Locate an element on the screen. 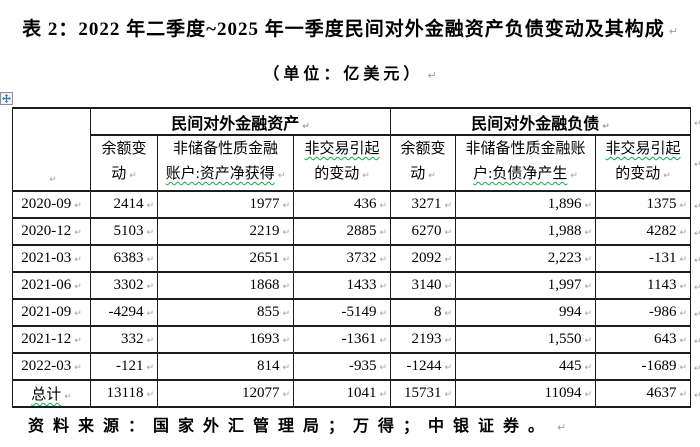 The height and width of the screenshot is (447, 700). row-date: 2021-03 is located at coordinates (46, 258).